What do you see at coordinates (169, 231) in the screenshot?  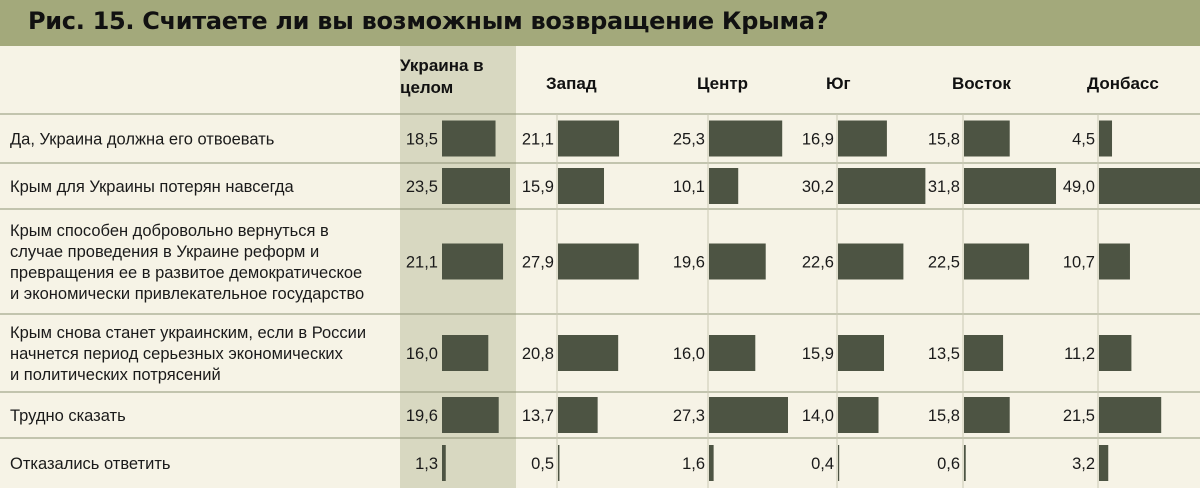 I see `row-label: Крым способен добровольно вернуться в` at bounding box center [169, 231].